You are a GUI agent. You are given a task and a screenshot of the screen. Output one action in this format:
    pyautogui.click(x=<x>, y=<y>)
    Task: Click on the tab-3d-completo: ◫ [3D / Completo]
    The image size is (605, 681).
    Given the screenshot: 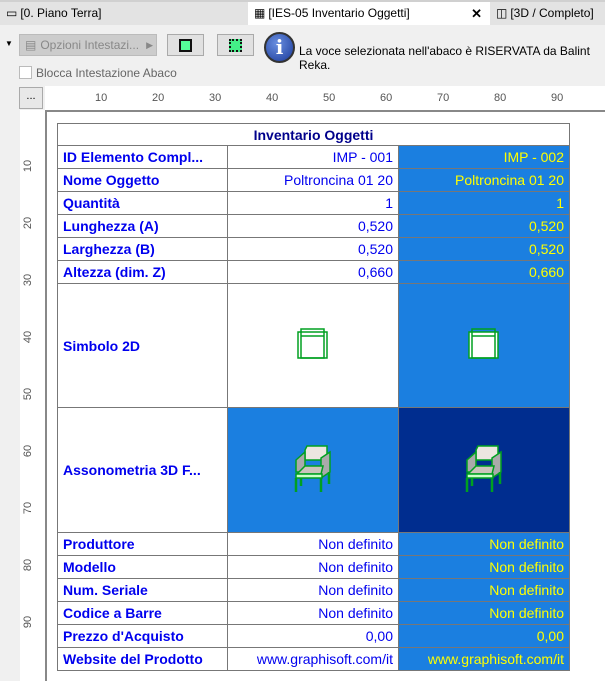 What is the action you would take?
    pyautogui.click(x=547, y=13)
    